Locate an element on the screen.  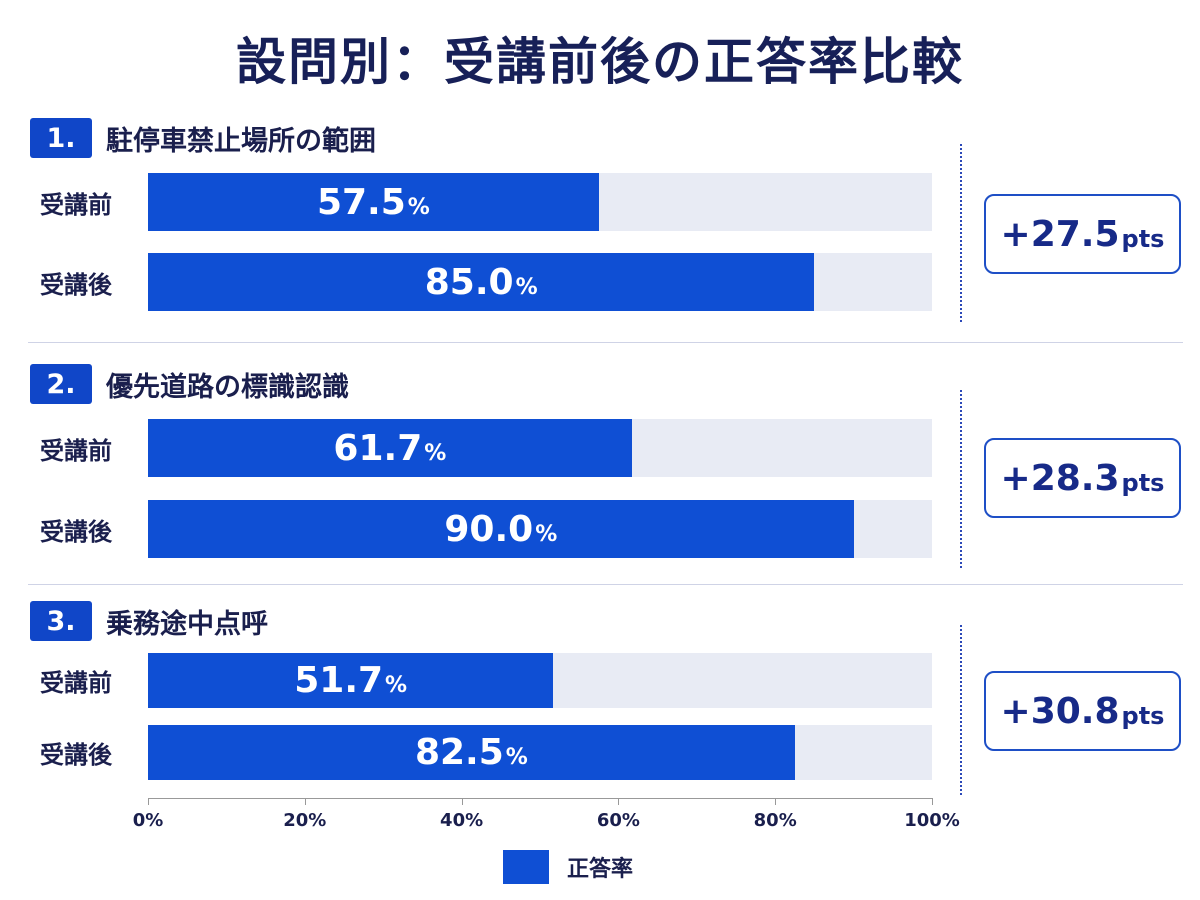
bar-track: 57.5% is located at coordinates (540, 202).